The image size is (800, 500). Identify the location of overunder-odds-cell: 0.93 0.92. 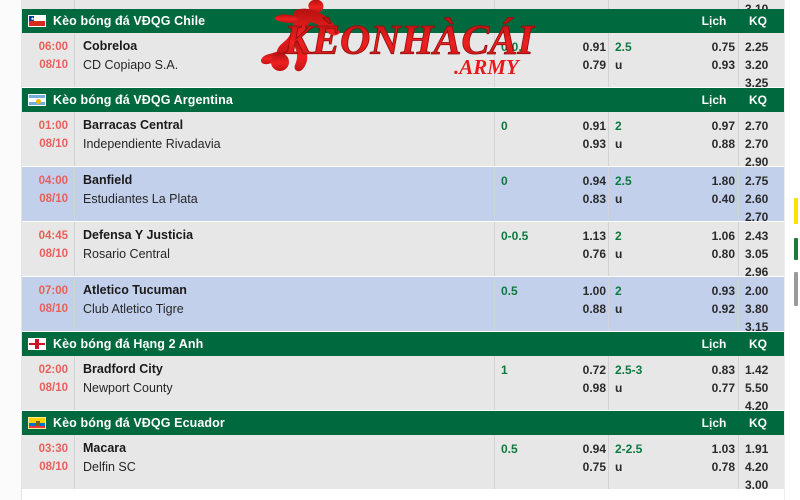
(707, 304).